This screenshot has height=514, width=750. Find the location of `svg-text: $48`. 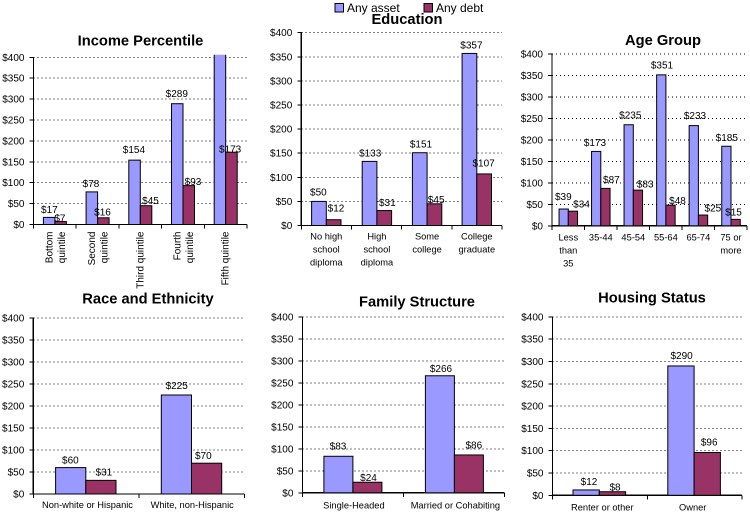

svg-text: $48 is located at coordinates (677, 201).